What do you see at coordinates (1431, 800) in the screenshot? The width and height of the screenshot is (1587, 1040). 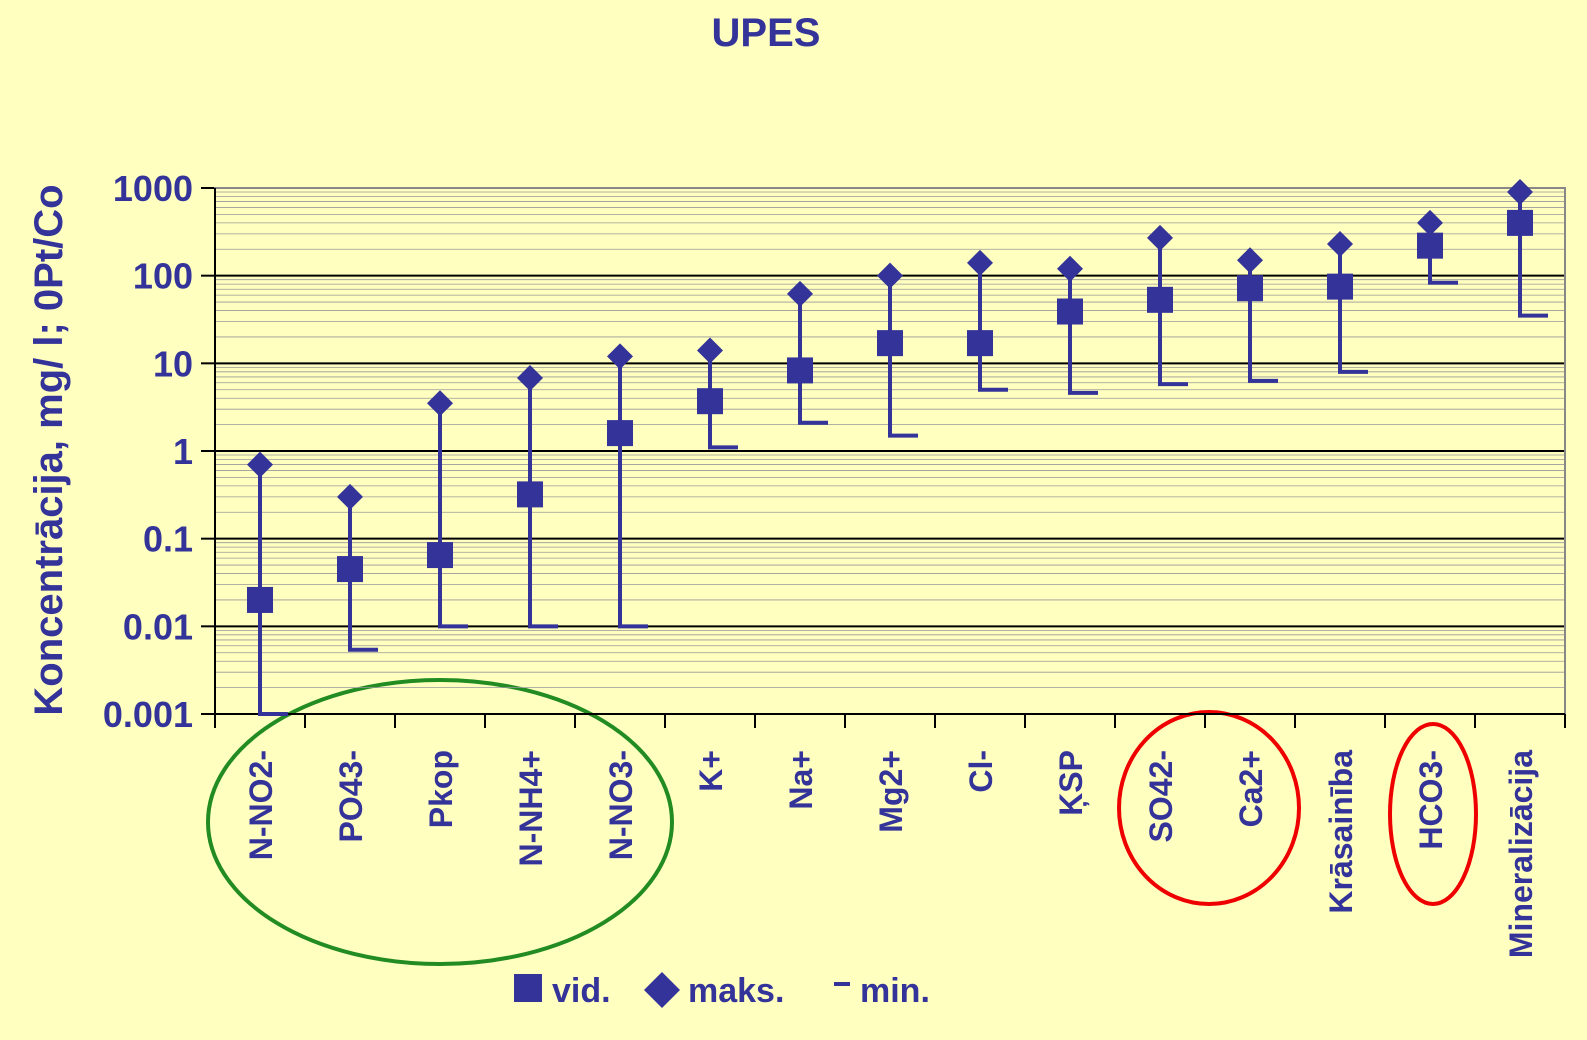 I see `x-tick-label: HCO3-` at bounding box center [1431, 800].